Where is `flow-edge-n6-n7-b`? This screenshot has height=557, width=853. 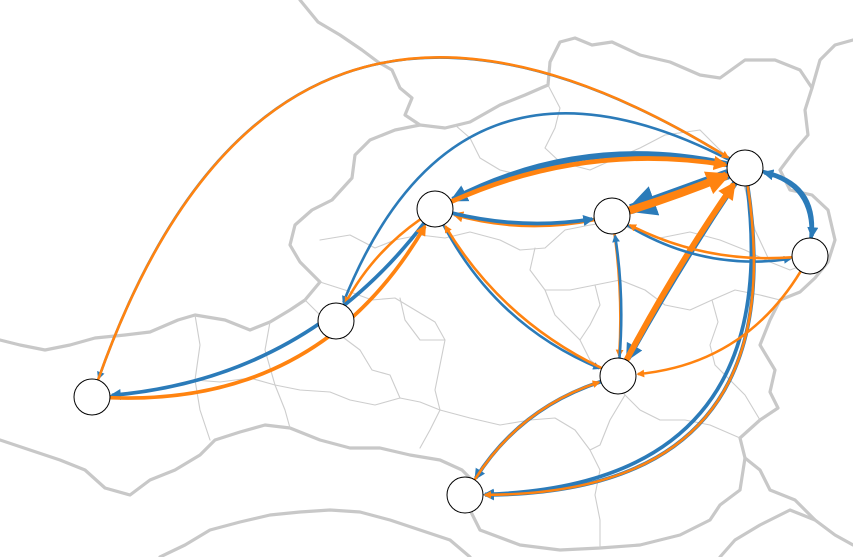 flow-edge-n6-n7-b is located at coordinates (719, 324).